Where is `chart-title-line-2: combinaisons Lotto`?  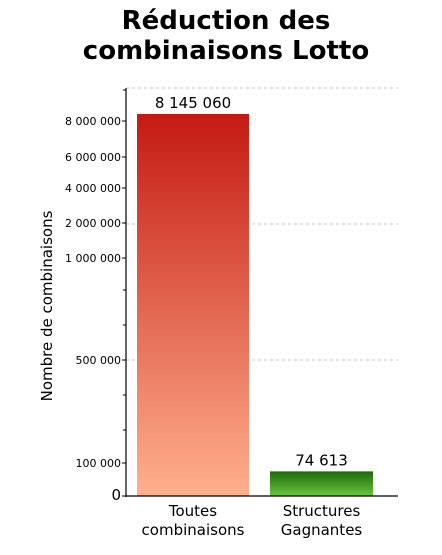
chart-title-line-2: combinaisons Lotto is located at coordinates (226, 51).